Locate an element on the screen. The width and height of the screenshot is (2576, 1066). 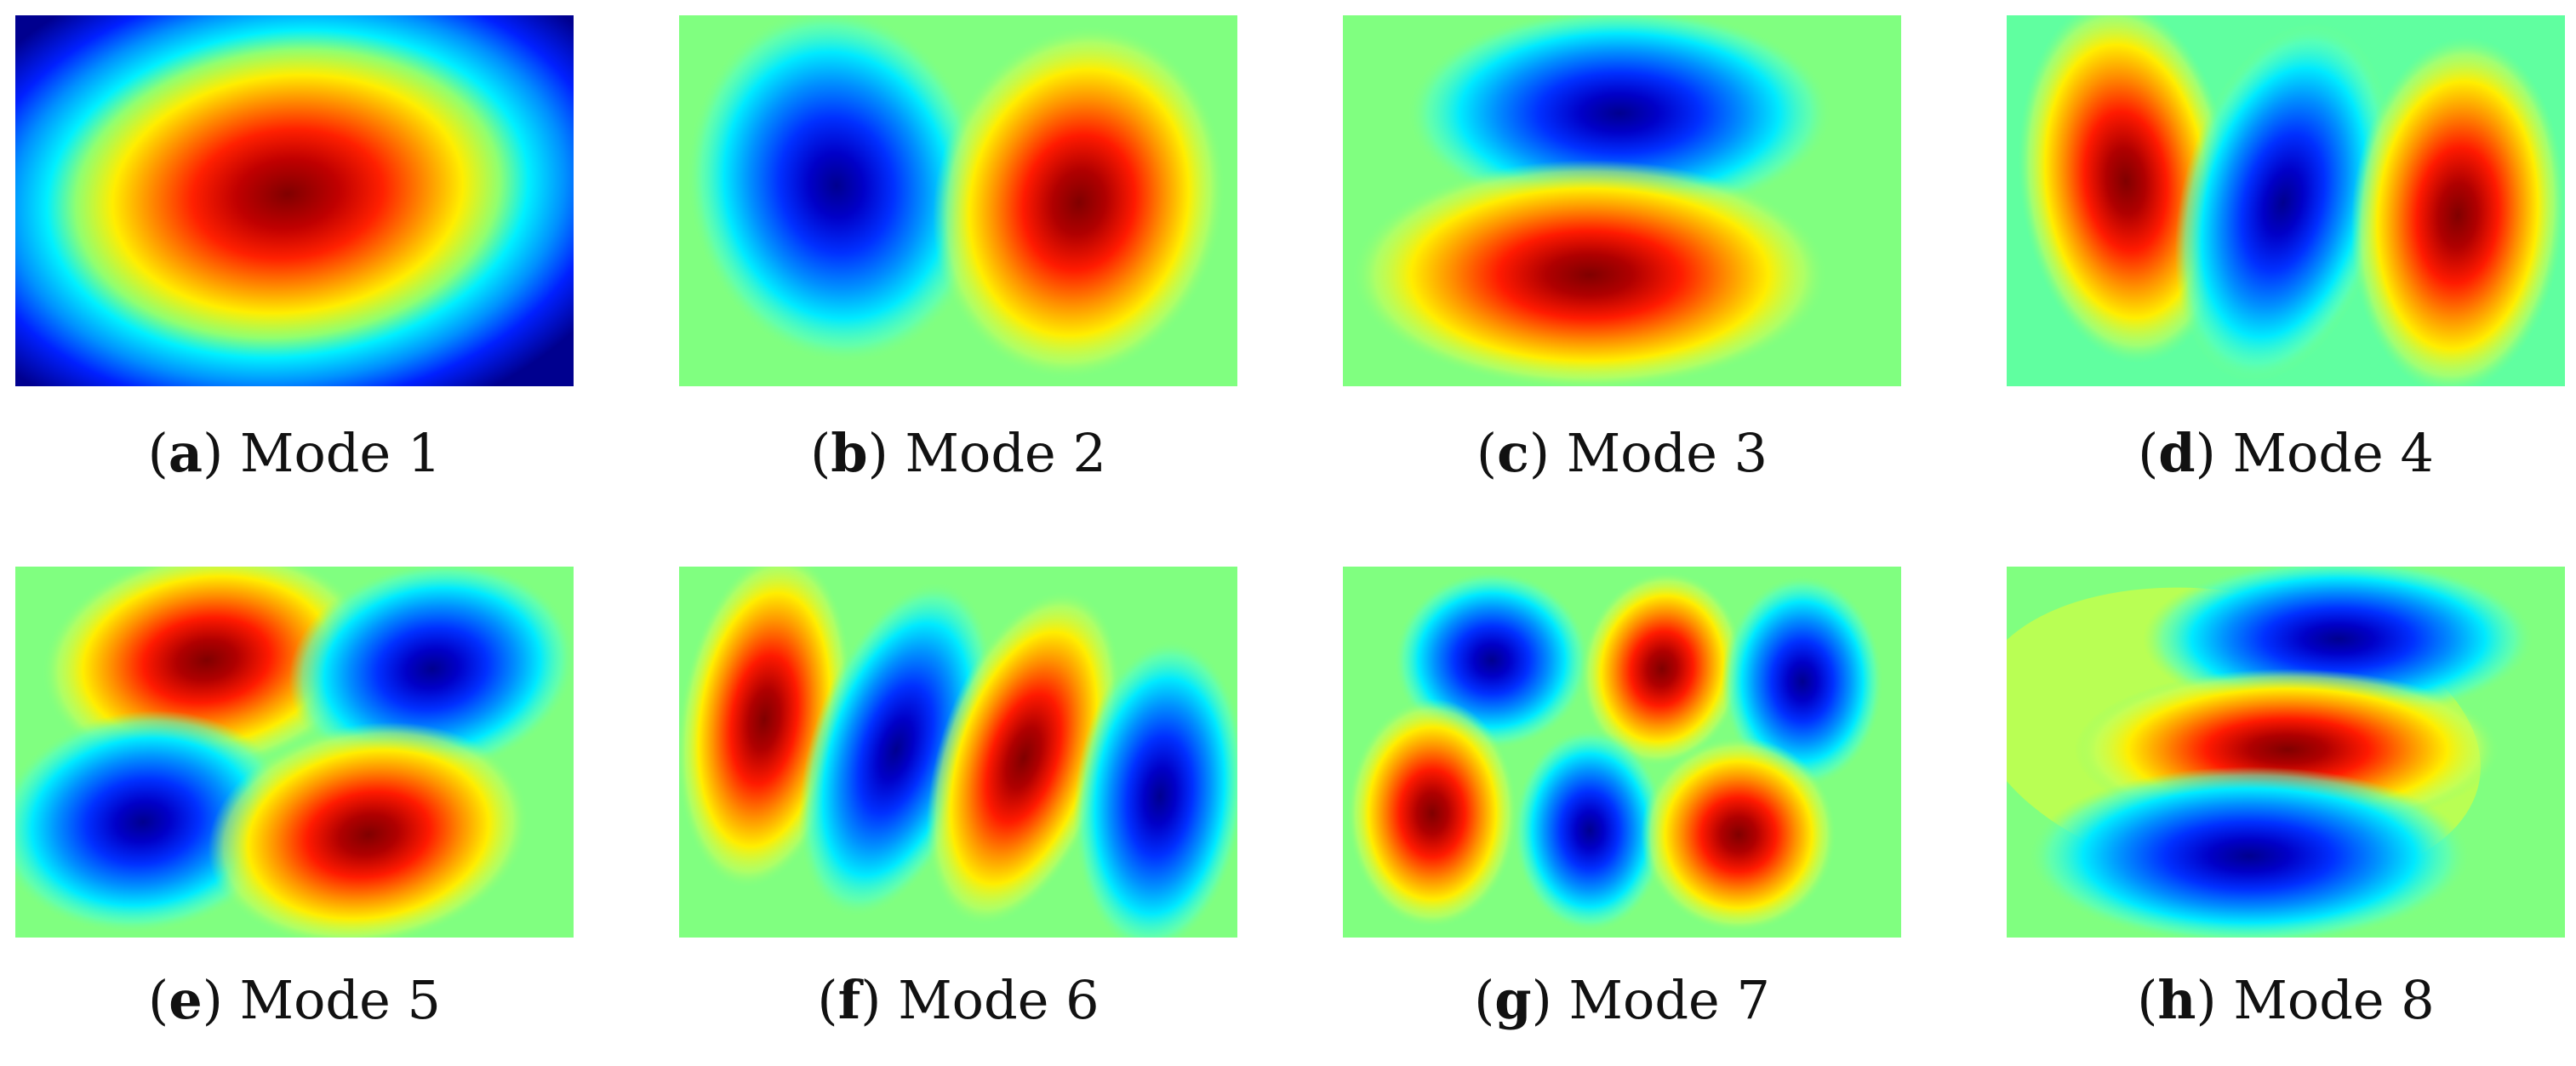
caption-letter: h is located at coordinates (2176, 1000).